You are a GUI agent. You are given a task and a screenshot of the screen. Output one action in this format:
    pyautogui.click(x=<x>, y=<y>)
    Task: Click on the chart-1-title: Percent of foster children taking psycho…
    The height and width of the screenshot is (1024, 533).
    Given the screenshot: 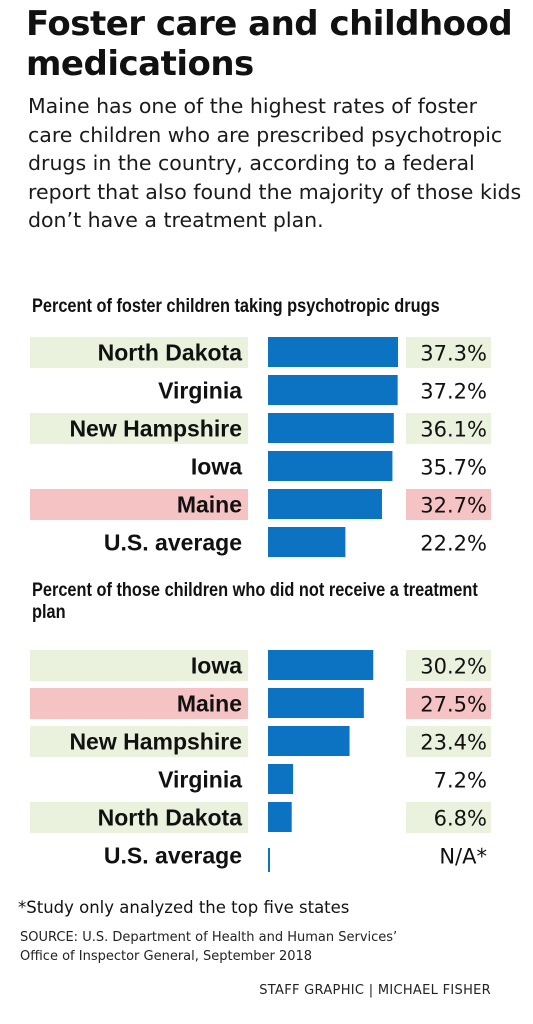 What is the action you would take?
    pyautogui.click(x=236, y=306)
    